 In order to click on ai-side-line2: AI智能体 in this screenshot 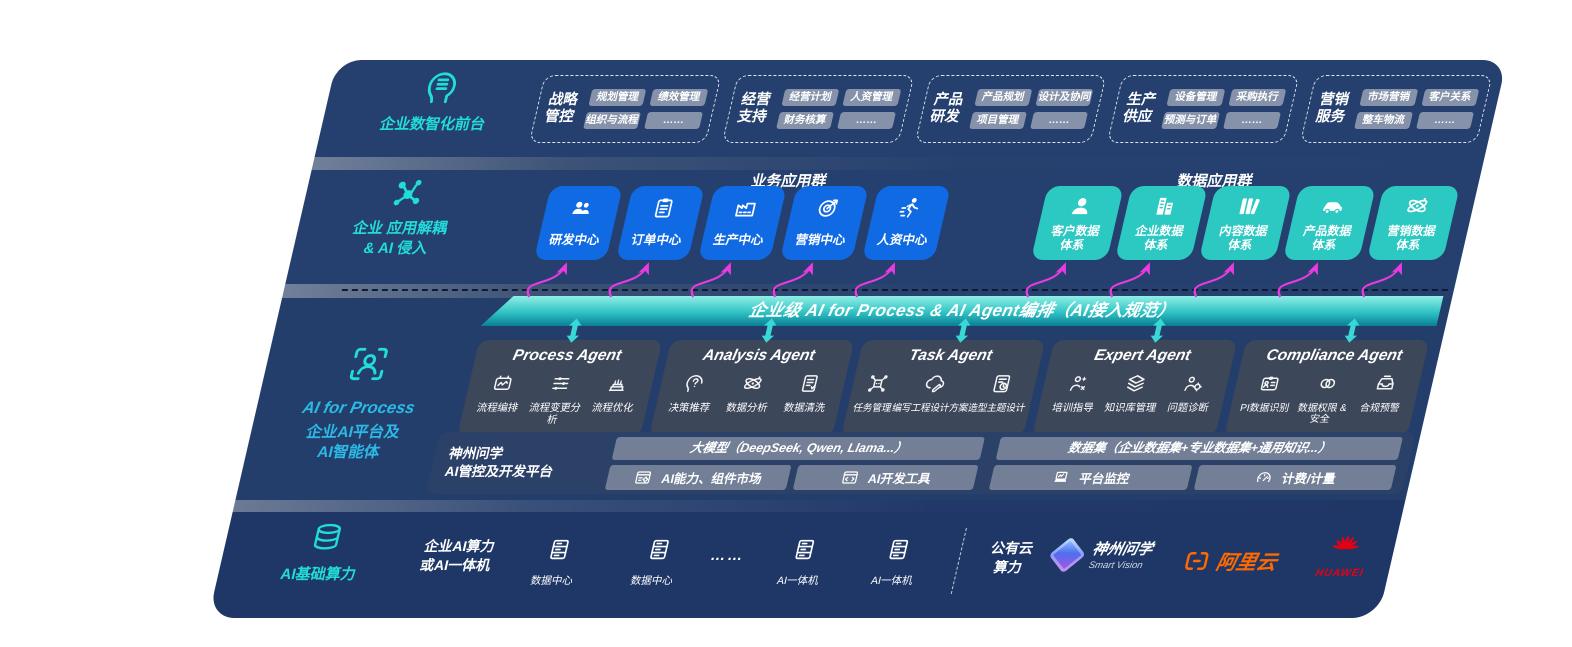, I will do `click(348, 453)`.